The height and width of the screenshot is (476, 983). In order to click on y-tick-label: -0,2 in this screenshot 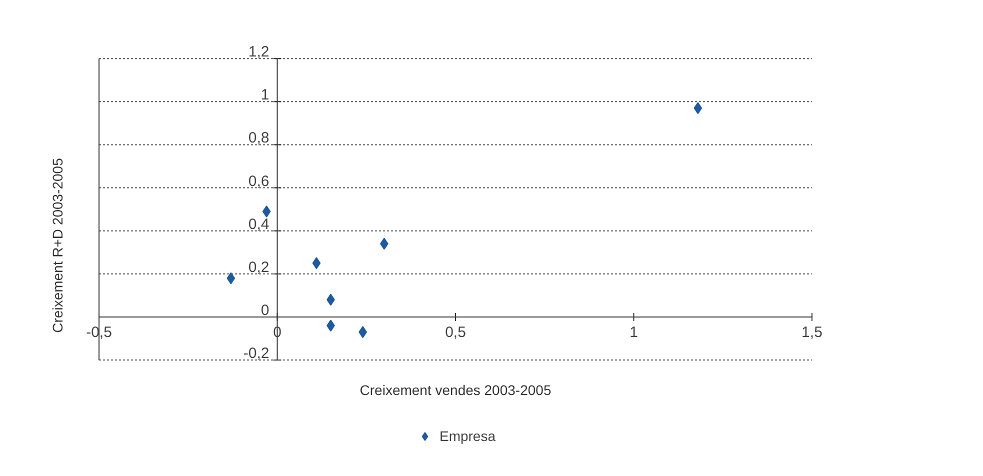, I will do `click(256, 353)`.